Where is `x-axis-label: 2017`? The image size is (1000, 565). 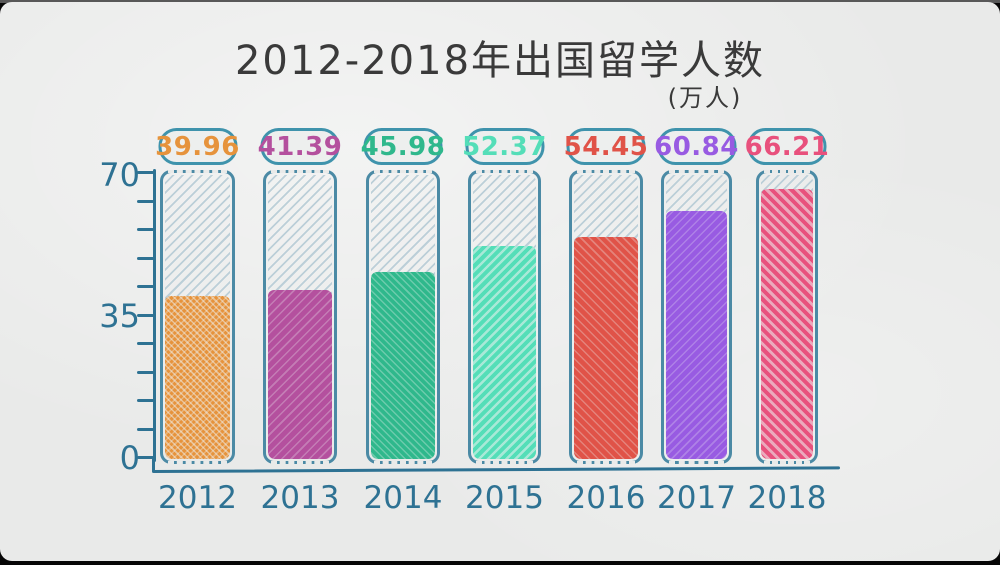 x-axis-label: 2017 is located at coordinates (696, 498).